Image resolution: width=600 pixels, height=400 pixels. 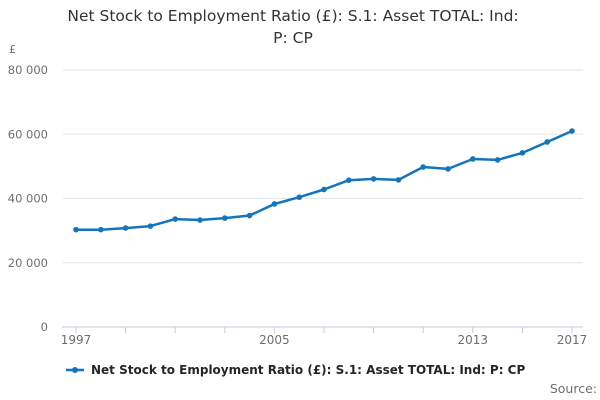 What do you see at coordinates (75, 370) in the screenshot?
I see `legend-line-marker-icon` at bounding box center [75, 370].